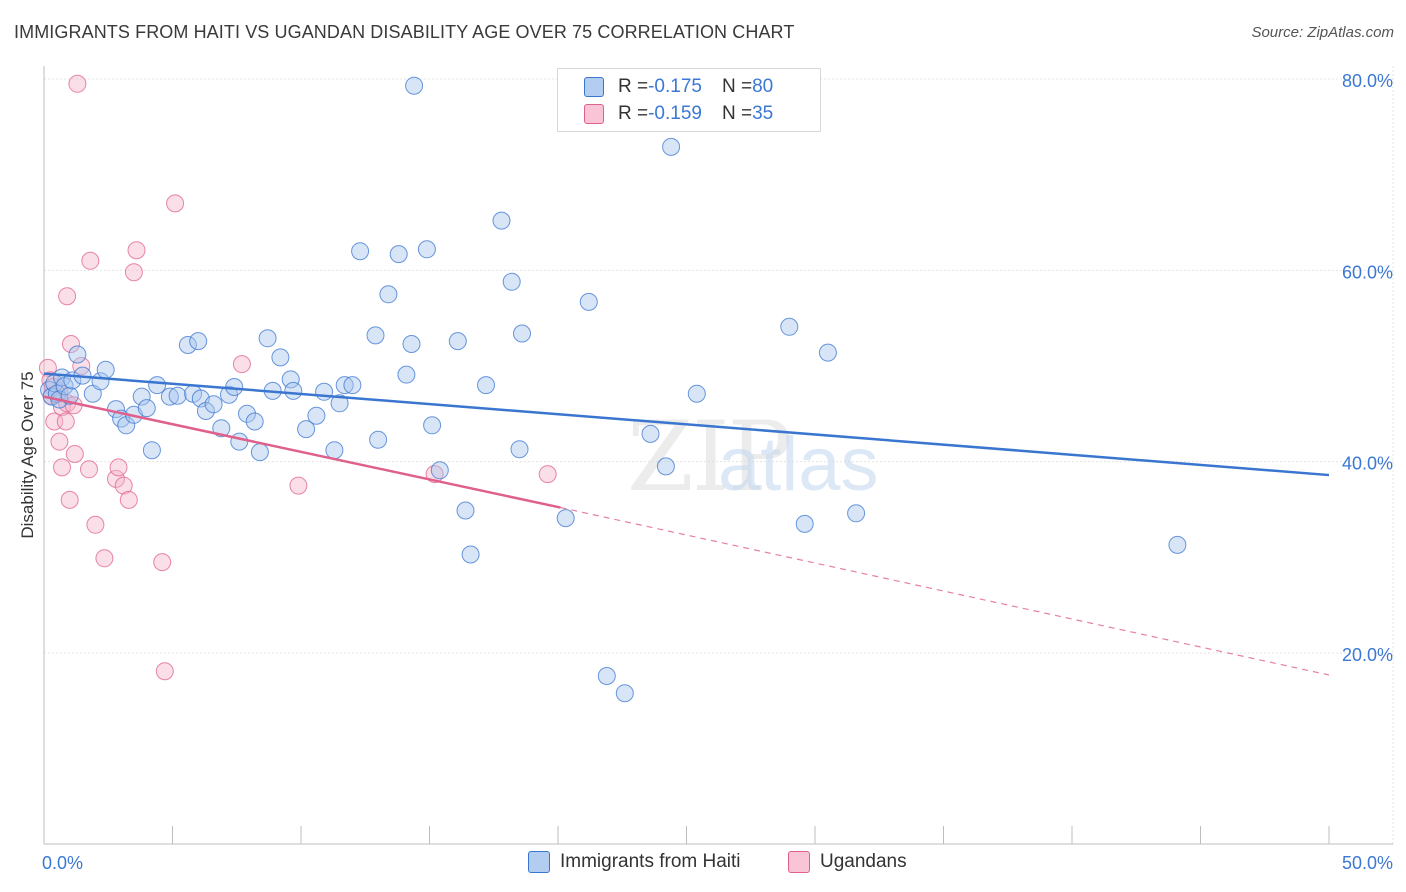 This screenshot has width=1406, height=892. Describe the element at coordinates (763, 86) in the screenshot. I see `legend-n-value-haiti: 80` at that location.